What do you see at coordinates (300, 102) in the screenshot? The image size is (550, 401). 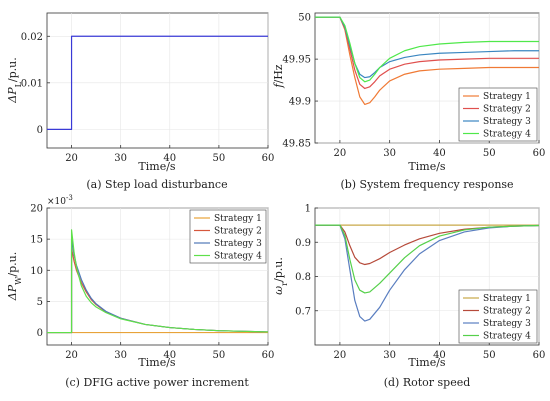 I see `y-tick-label: 49.9` at bounding box center [300, 102].